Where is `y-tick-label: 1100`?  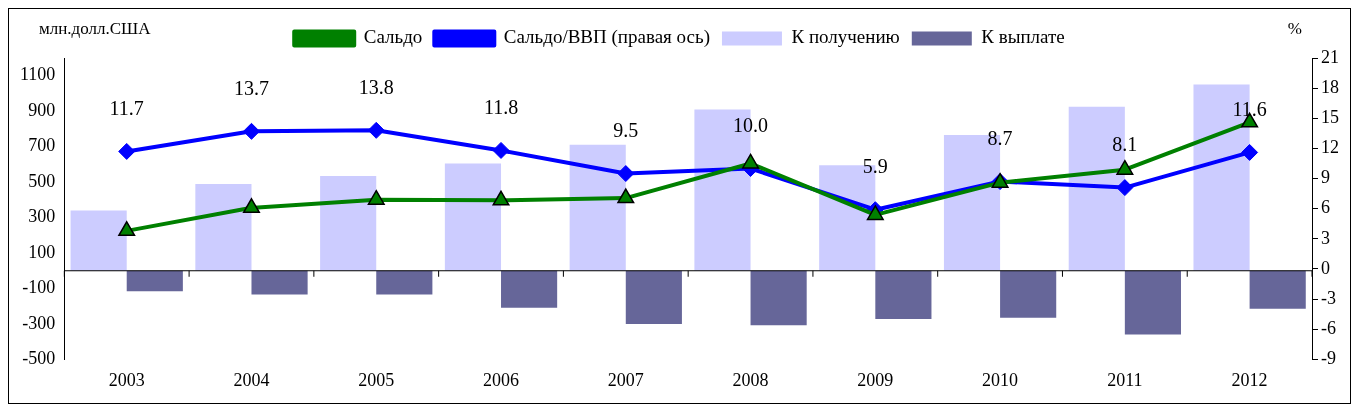 y-tick-label: 1100 is located at coordinates (37, 74).